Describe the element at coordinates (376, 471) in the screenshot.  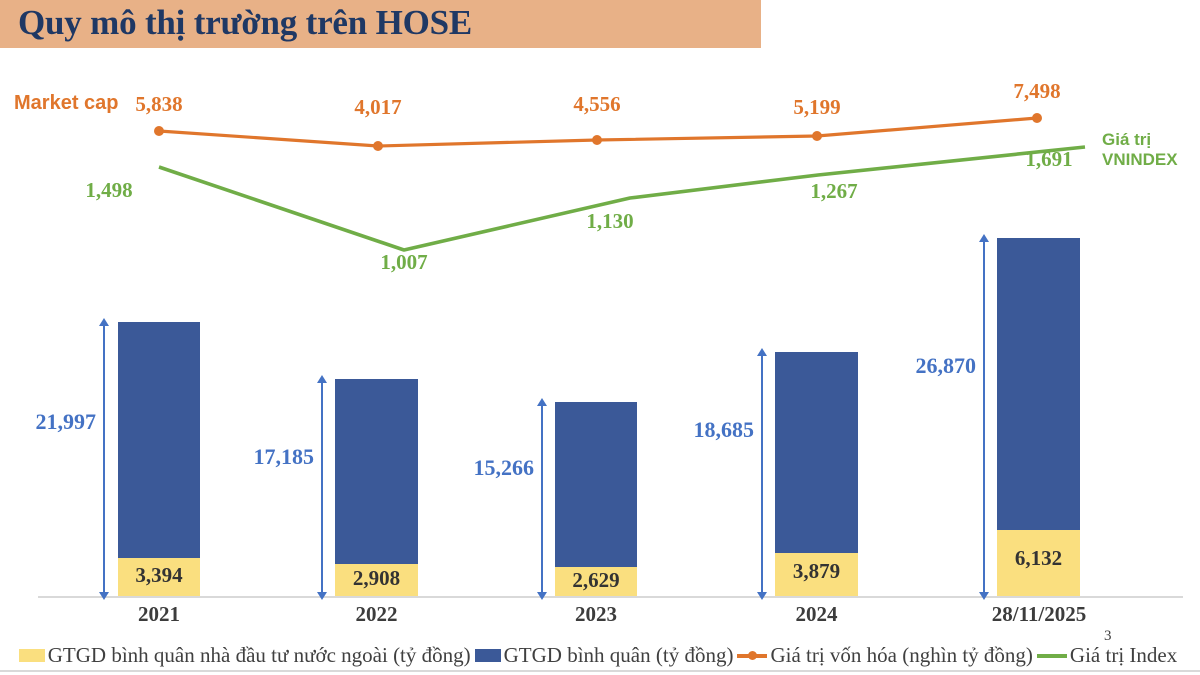
I see `bar-blue-2022` at that location.